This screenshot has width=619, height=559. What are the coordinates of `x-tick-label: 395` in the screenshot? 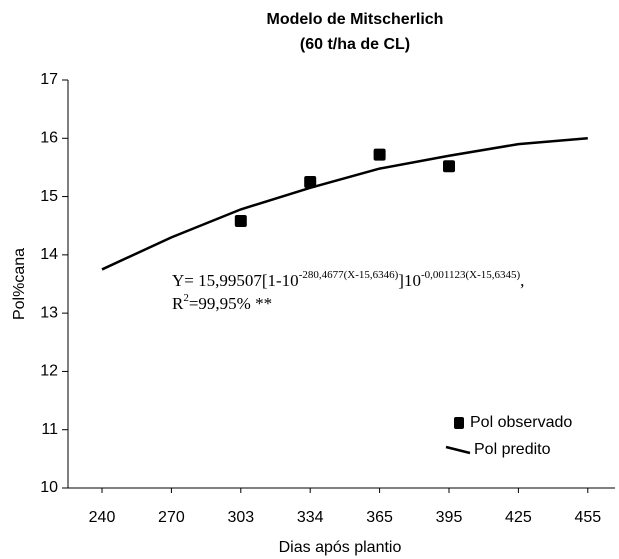 It's located at (449, 517).